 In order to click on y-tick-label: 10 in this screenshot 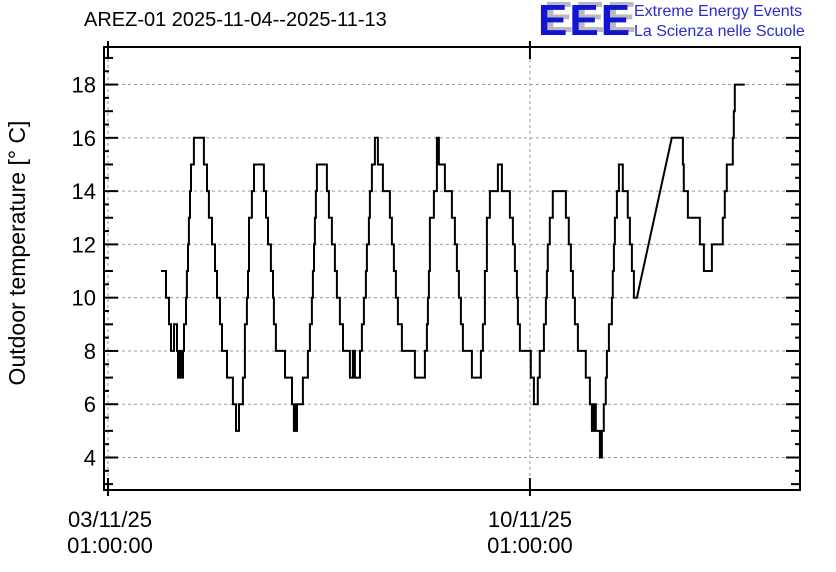, I will do `click(84, 298)`.